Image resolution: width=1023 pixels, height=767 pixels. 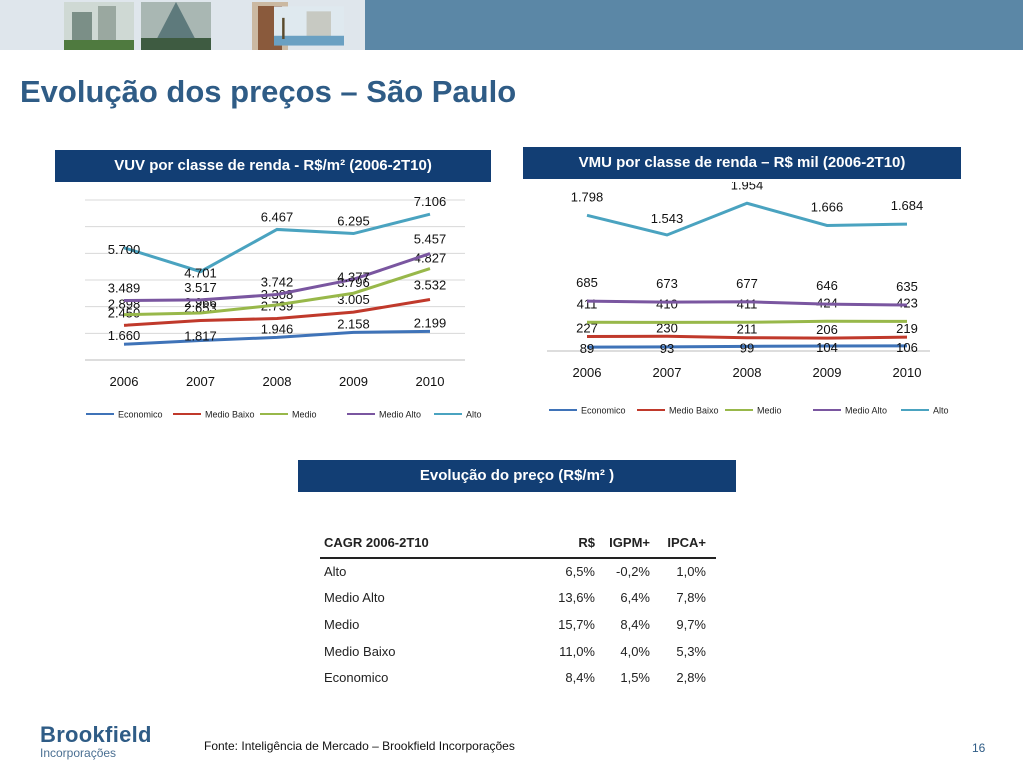 I want to click on table-cell: -0,2%, so click(x=633, y=571).